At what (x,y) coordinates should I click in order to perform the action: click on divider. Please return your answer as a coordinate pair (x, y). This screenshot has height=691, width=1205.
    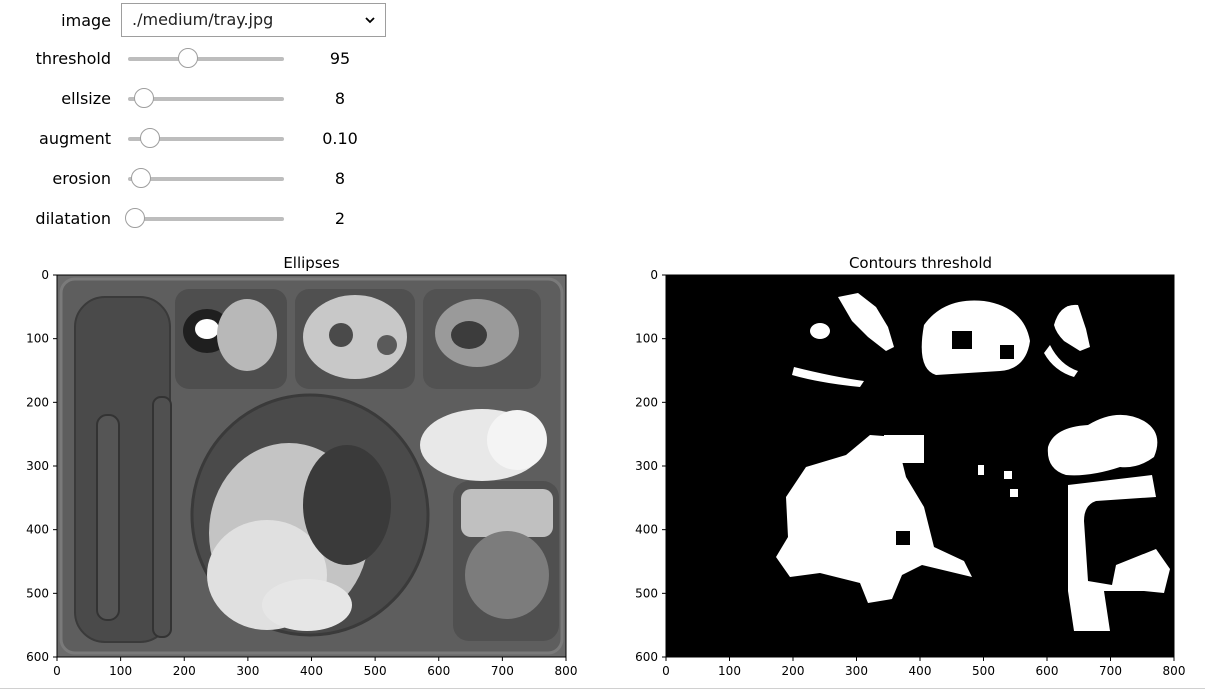
    Looking at the image, I should click on (602, 688).